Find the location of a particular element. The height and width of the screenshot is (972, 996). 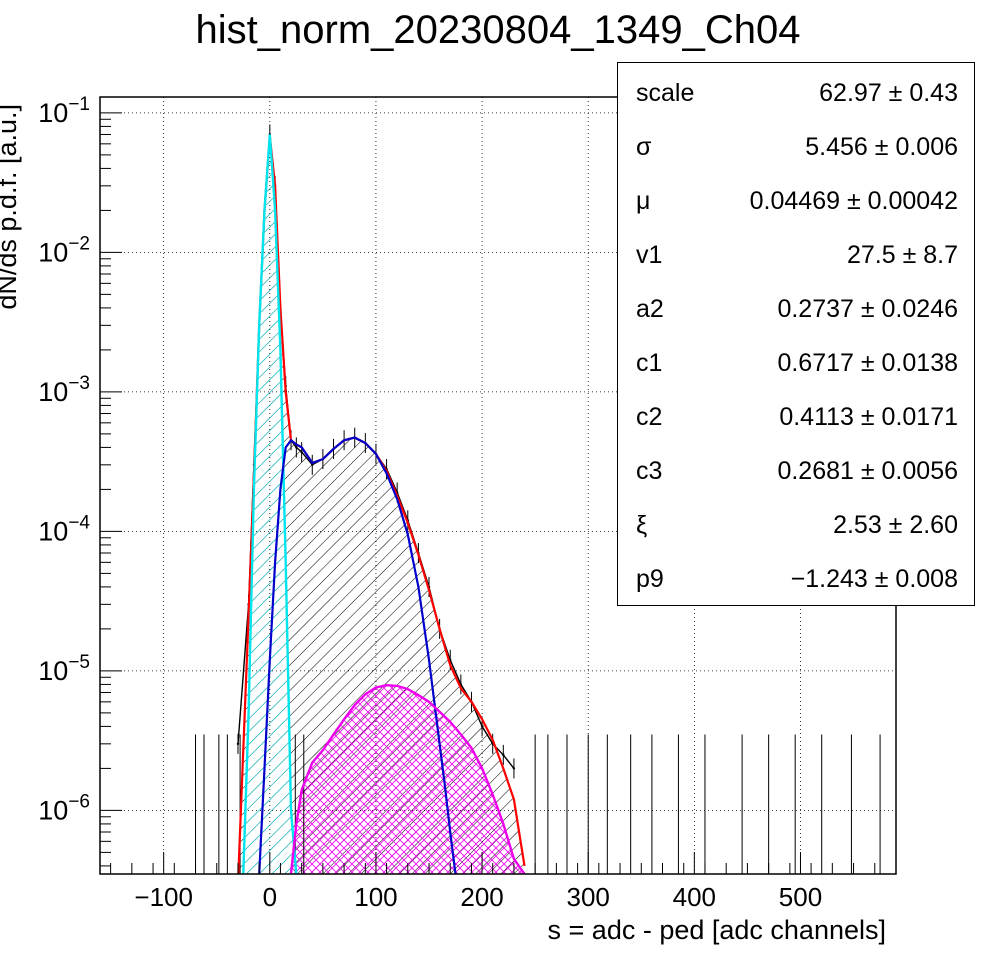

x-tick-label: 0 is located at coordinates (270, 897).